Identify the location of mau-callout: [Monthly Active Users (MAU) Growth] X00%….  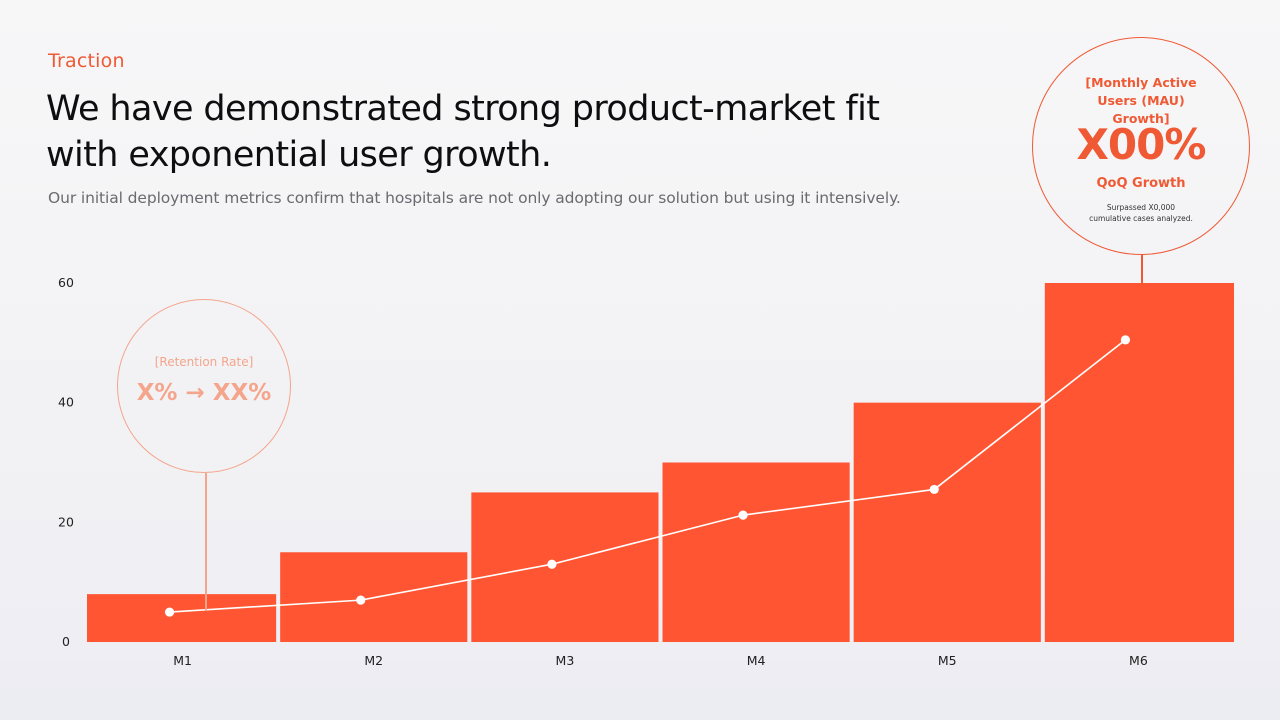
(1141, 146).